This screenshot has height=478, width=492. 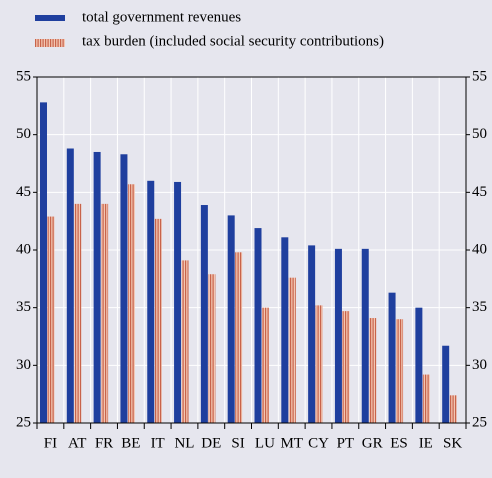 What do you see at coordinates (426, 443) in the screenshot?
I see `x-tick-label: IE` at bounding box center [426, 443].